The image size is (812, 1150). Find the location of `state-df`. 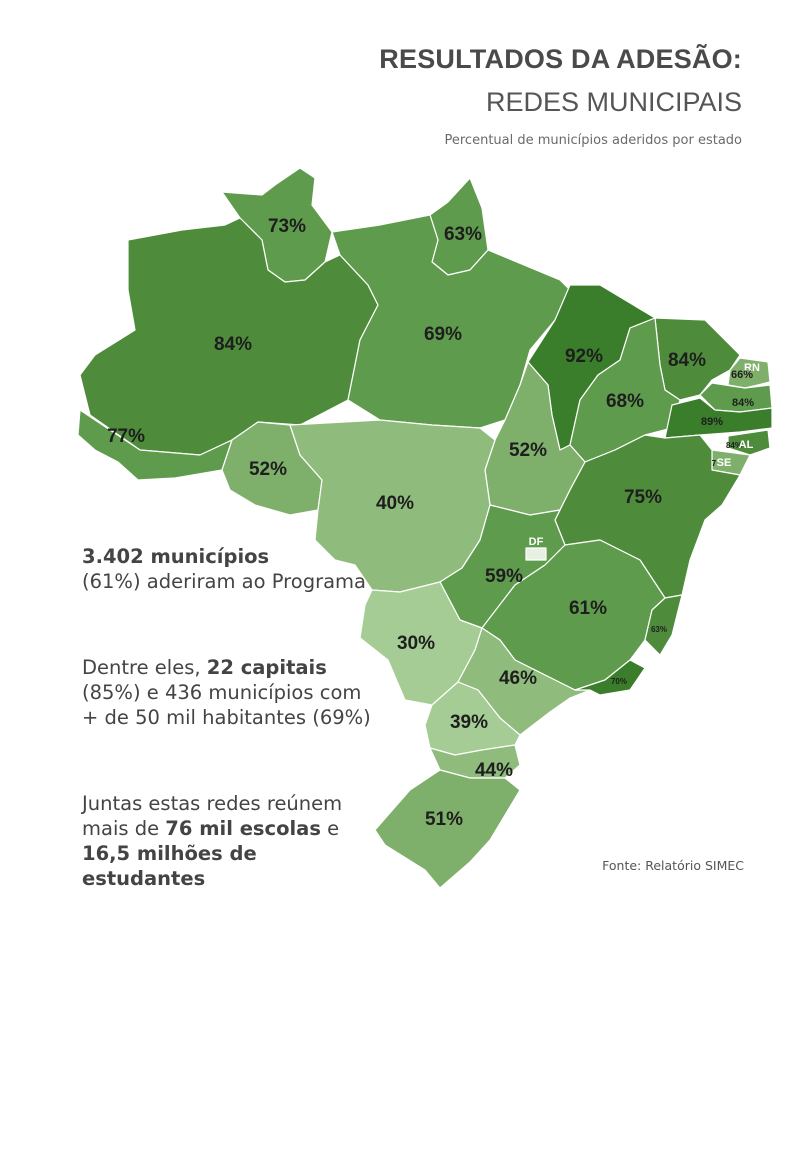

state-df is located at coordinates (536, 554).